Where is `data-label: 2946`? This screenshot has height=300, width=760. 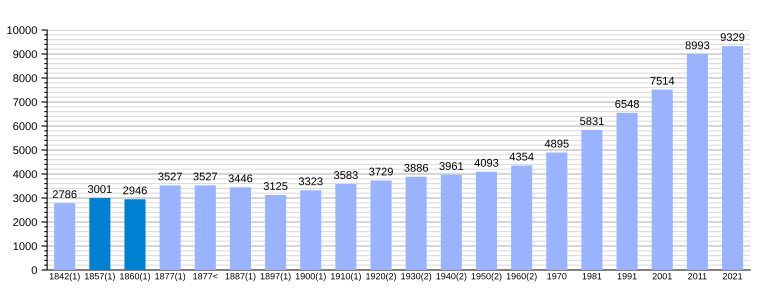 data-label: 2946 is located at coordinates (135, 190).